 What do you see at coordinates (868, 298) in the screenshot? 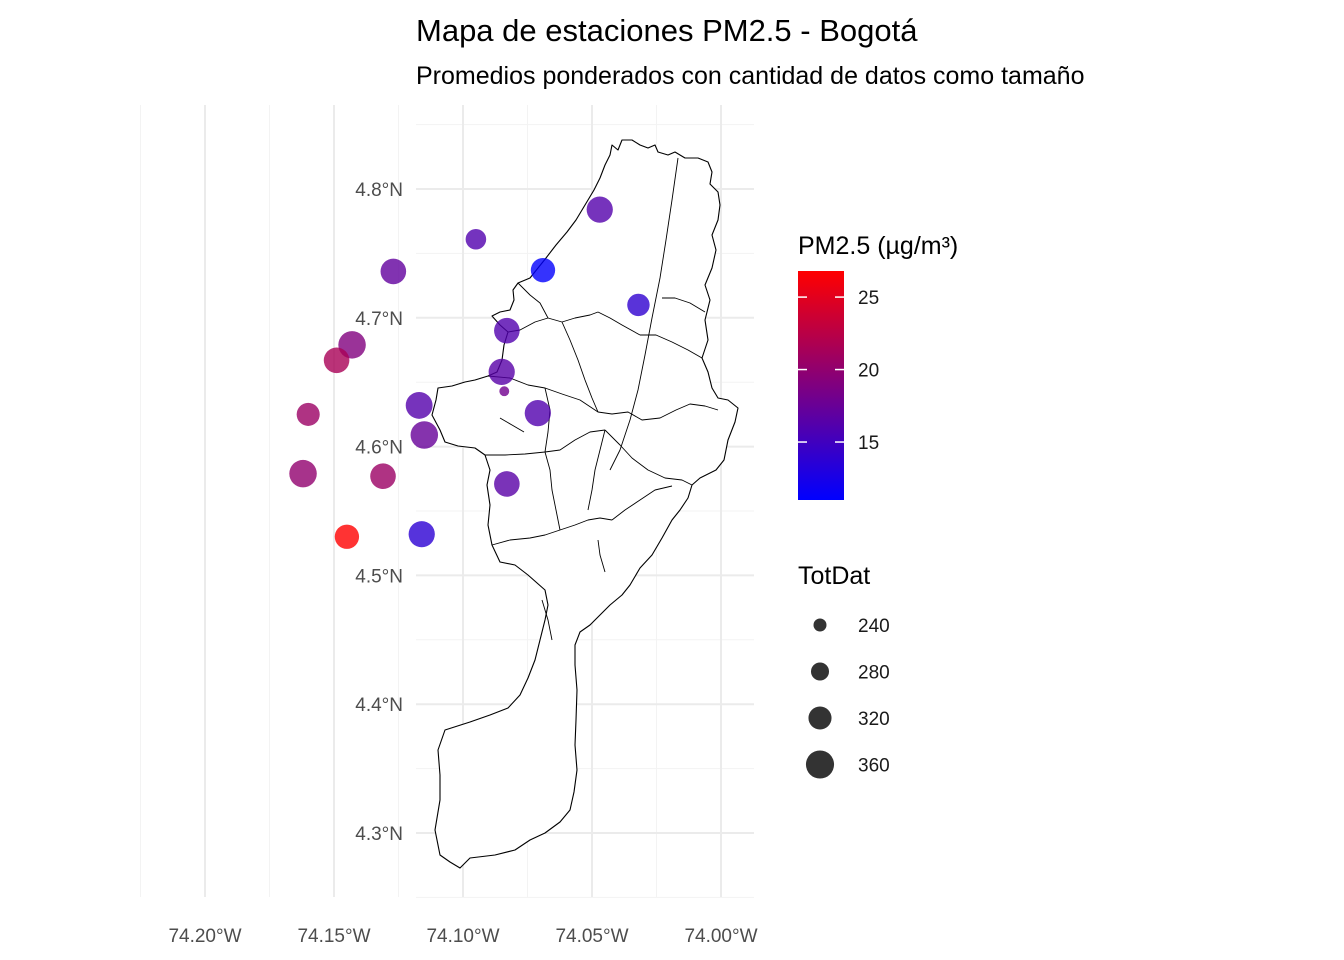
I see `color-tick-label: 25` at bounding box center [868, 298].